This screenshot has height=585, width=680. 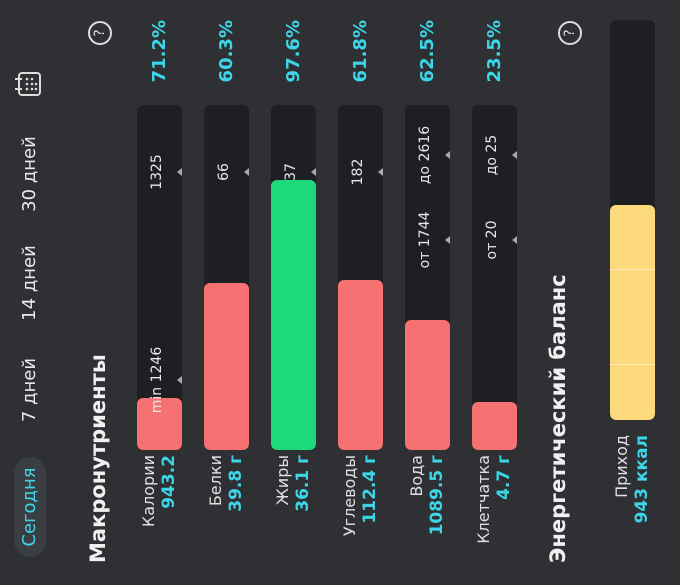 What do you see at coordinates (504, 477) in the screenshot?
I see `nutrient-value: 4.7 г` at bounding box center [504, 477].